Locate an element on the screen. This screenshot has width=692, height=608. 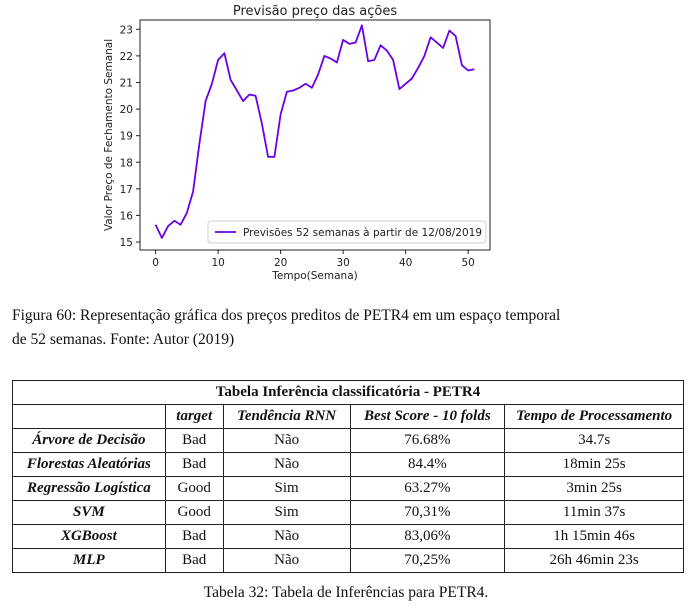
y-tick-label: 21 is located at coordinates (126, 83).